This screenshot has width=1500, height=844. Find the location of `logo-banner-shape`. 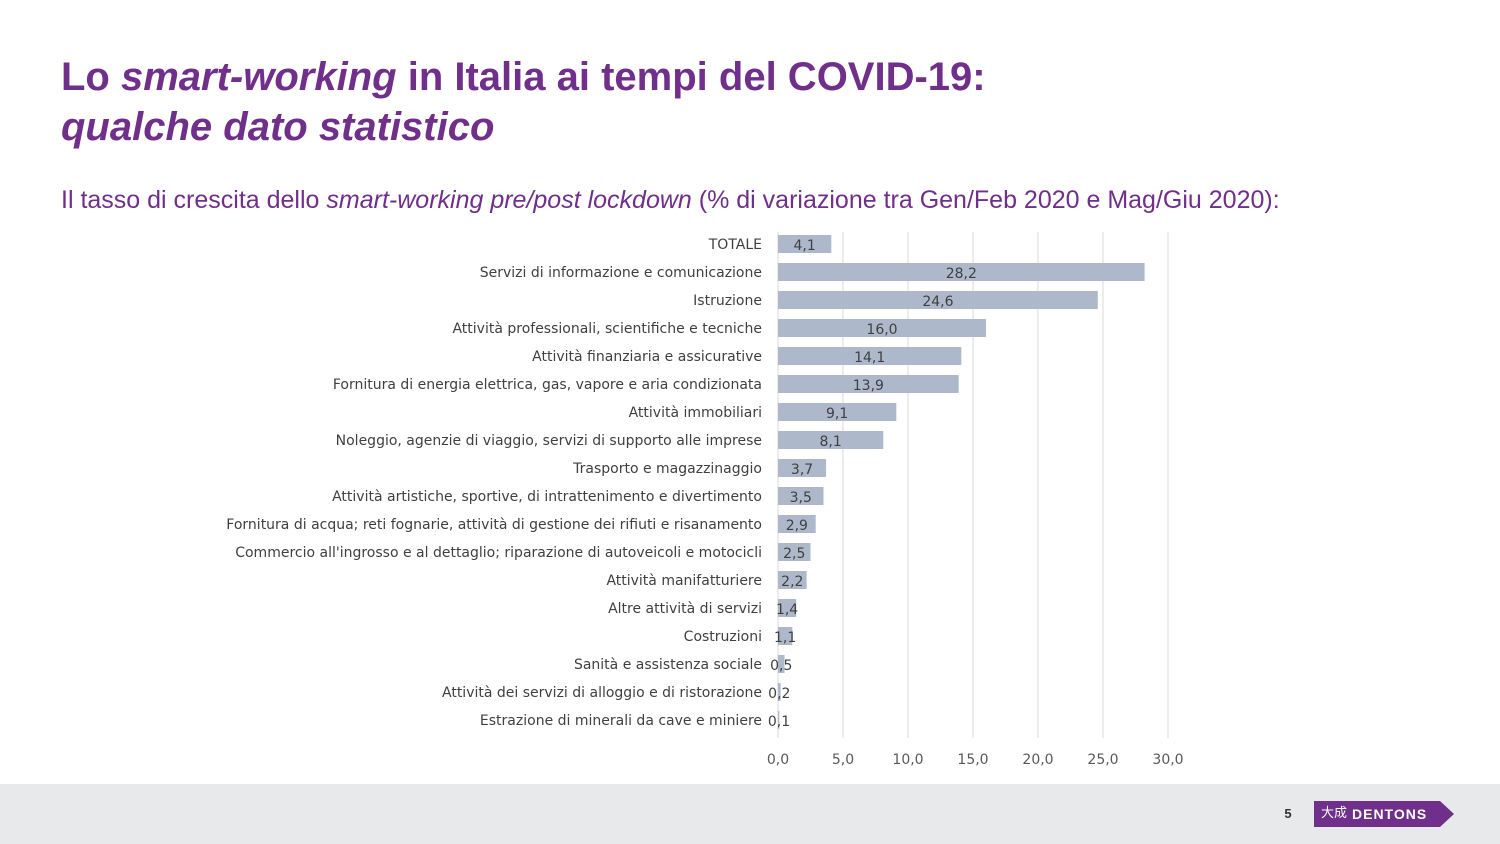

logo-banner-shape is located at coordinates (1384, 814).